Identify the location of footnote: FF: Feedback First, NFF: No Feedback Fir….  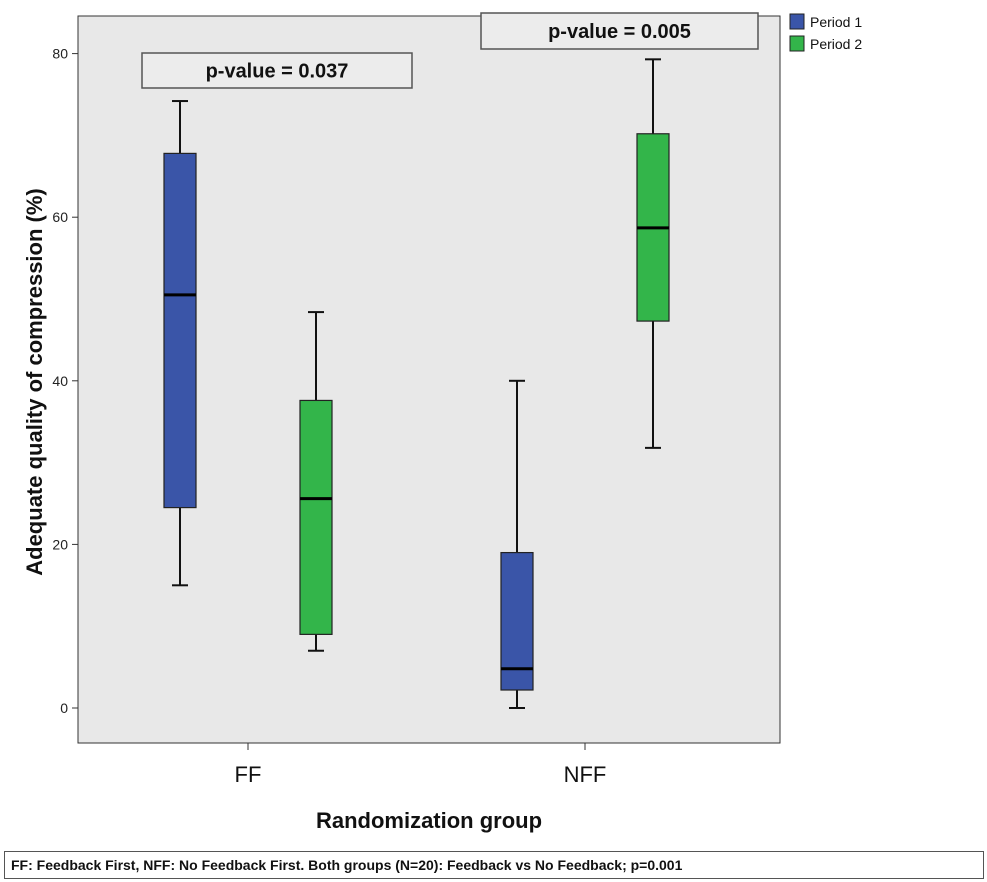
(494, 865).